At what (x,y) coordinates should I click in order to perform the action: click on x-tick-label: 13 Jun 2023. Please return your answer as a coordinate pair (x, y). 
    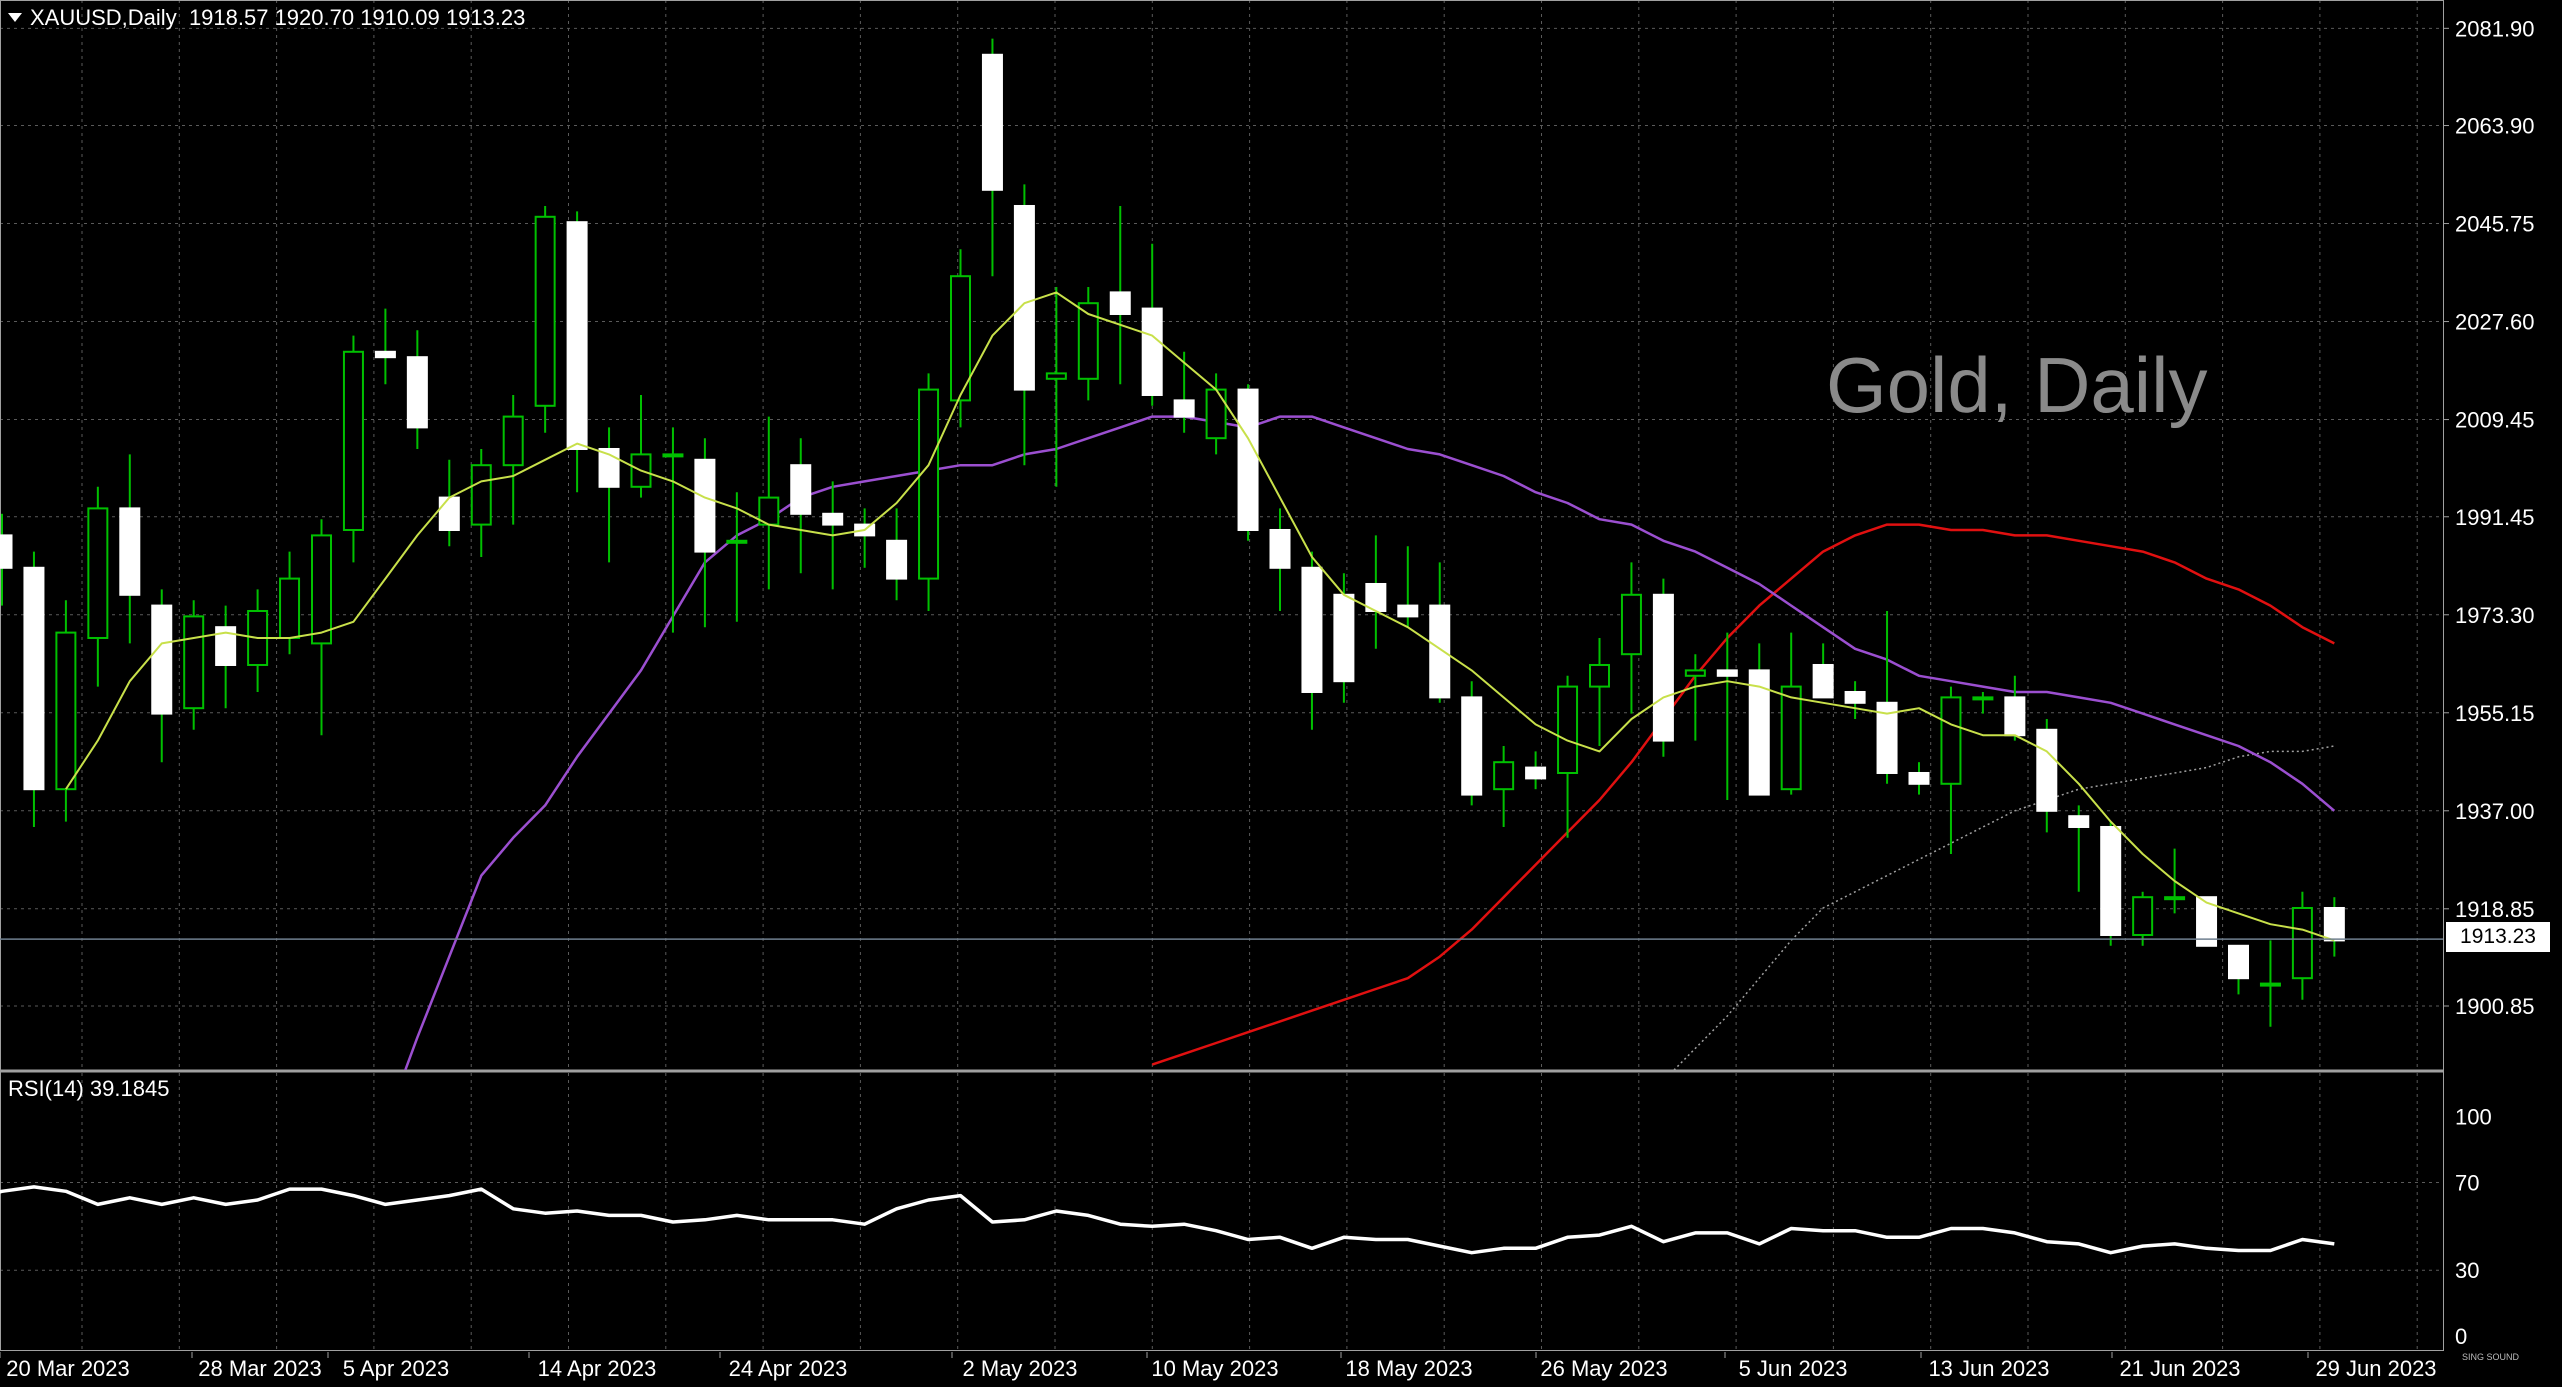
    Looking at the image, I should click on (1988, 1368).